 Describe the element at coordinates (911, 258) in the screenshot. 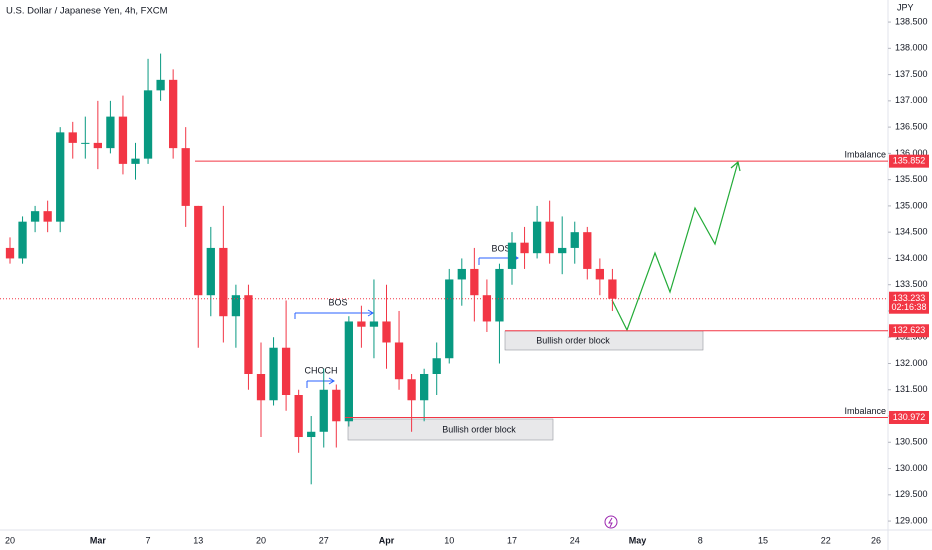

I see `y-tick-label: 134.000` at that location.